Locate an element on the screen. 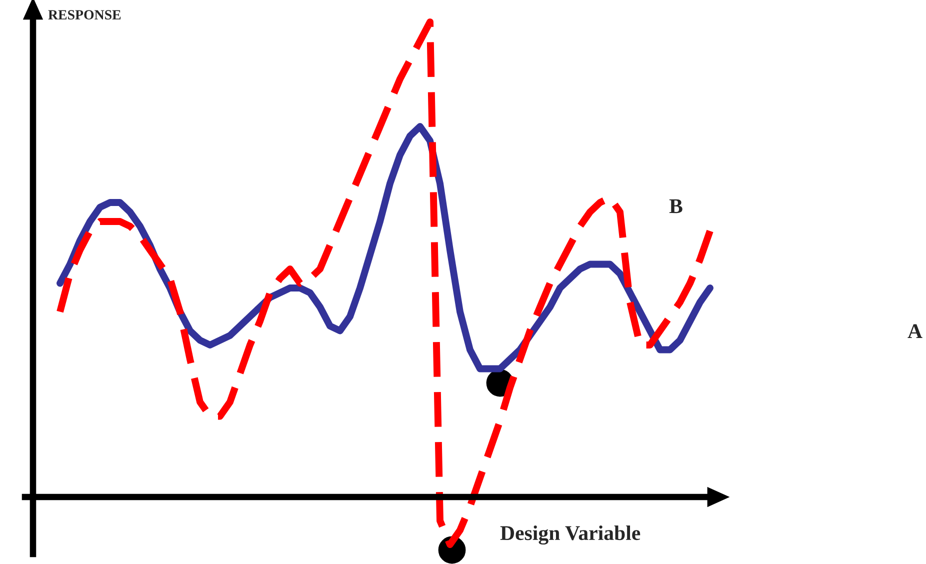 This screenshot has width=926, height=564. annotation: B is located at coordinates (675, 206).